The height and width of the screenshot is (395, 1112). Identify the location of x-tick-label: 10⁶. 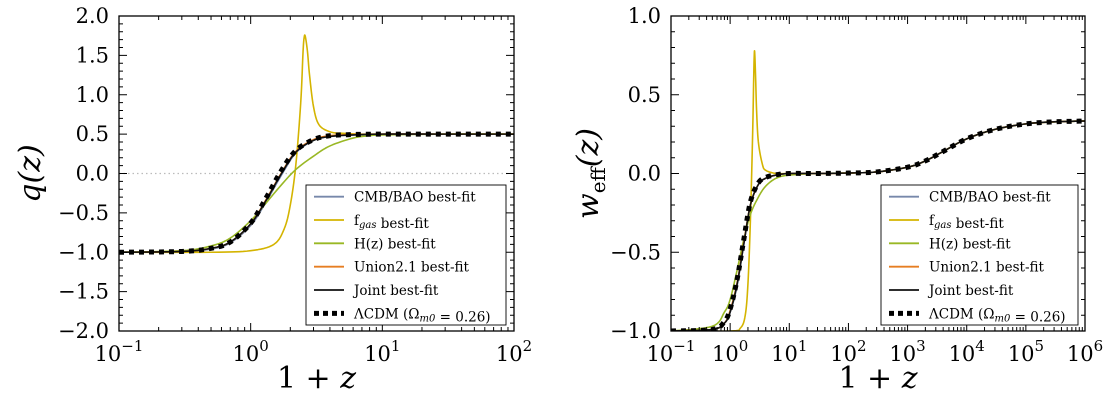
(1085, 351).